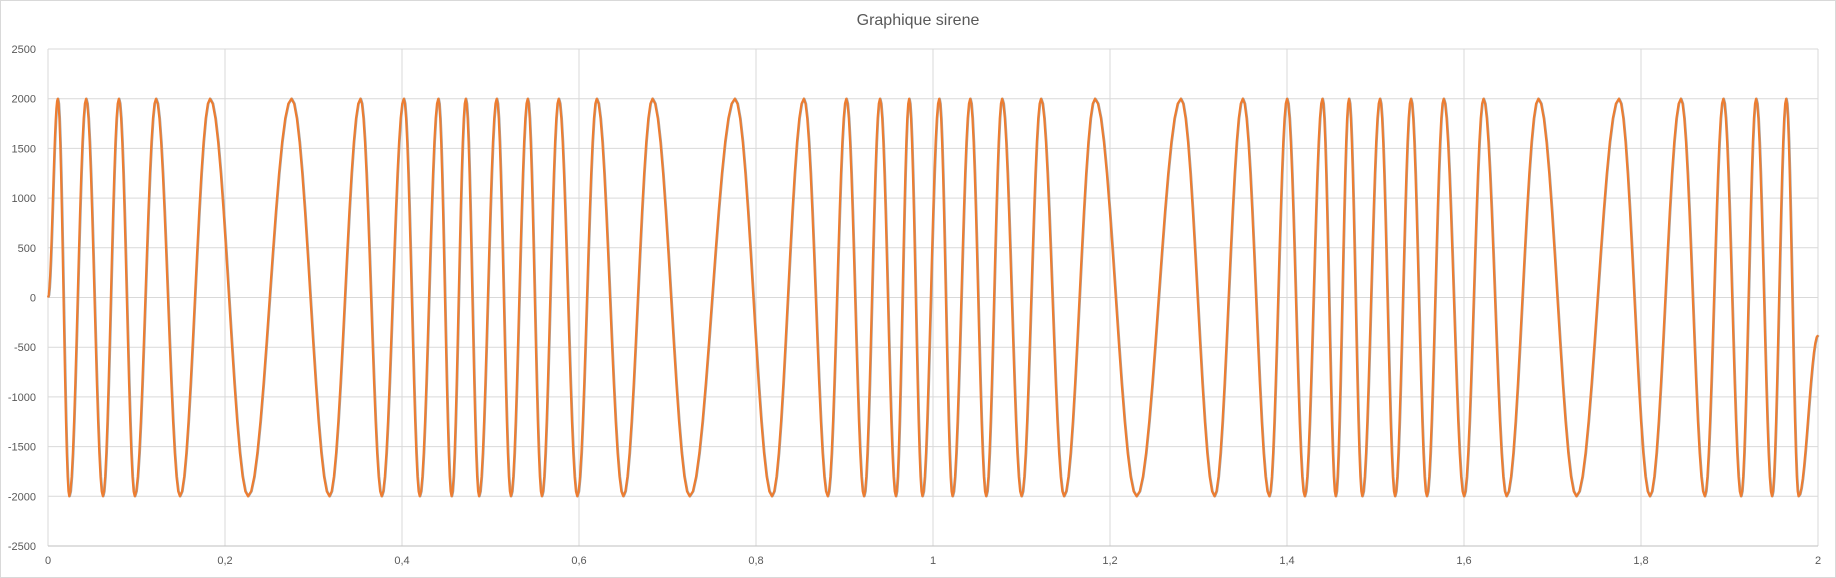 The height and width of the screenshot is (578, 1836). What do you see at coordinates (401, 561) in the screenshot?
I see `x-tick-label: 0,4` at bounding box center [401, 561].